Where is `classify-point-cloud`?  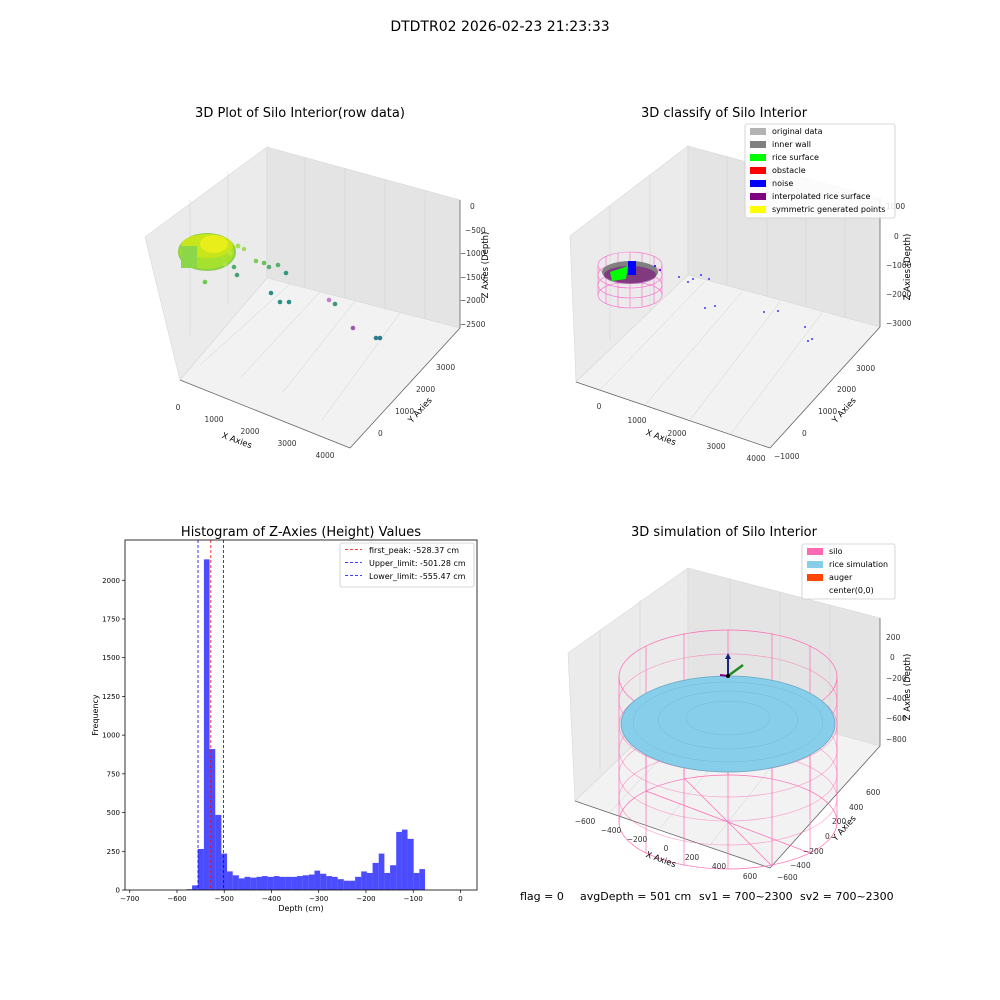
classify-point-cloud is located at coordinates (705, 296).